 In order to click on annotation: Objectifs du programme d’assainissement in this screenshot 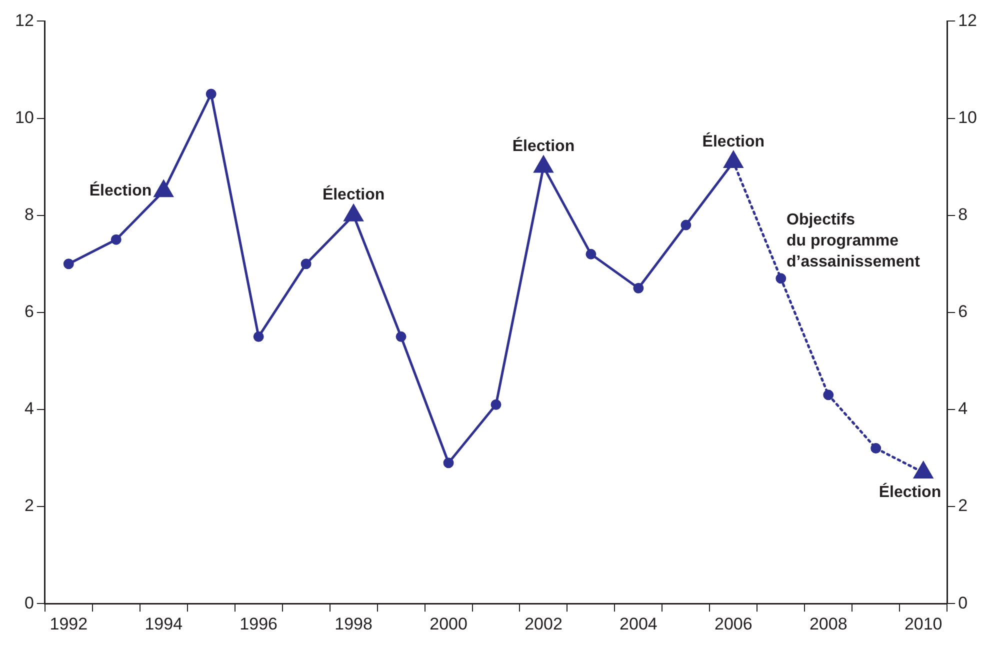, I will do `click(853, 240)`.